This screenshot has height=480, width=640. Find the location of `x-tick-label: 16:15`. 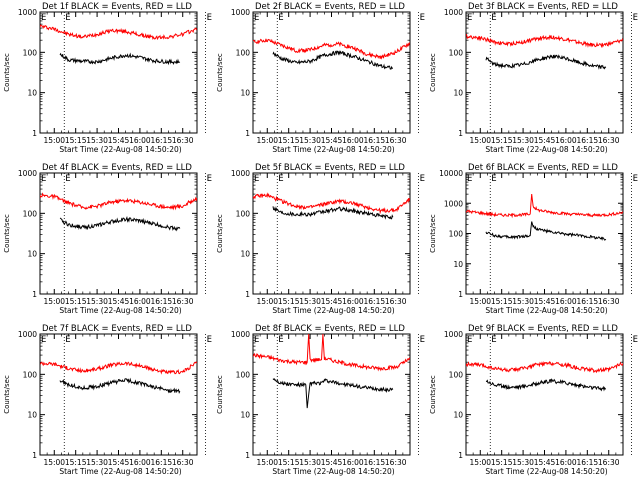

x-tick-label: 16:15 is located at coordinates (588, 301).